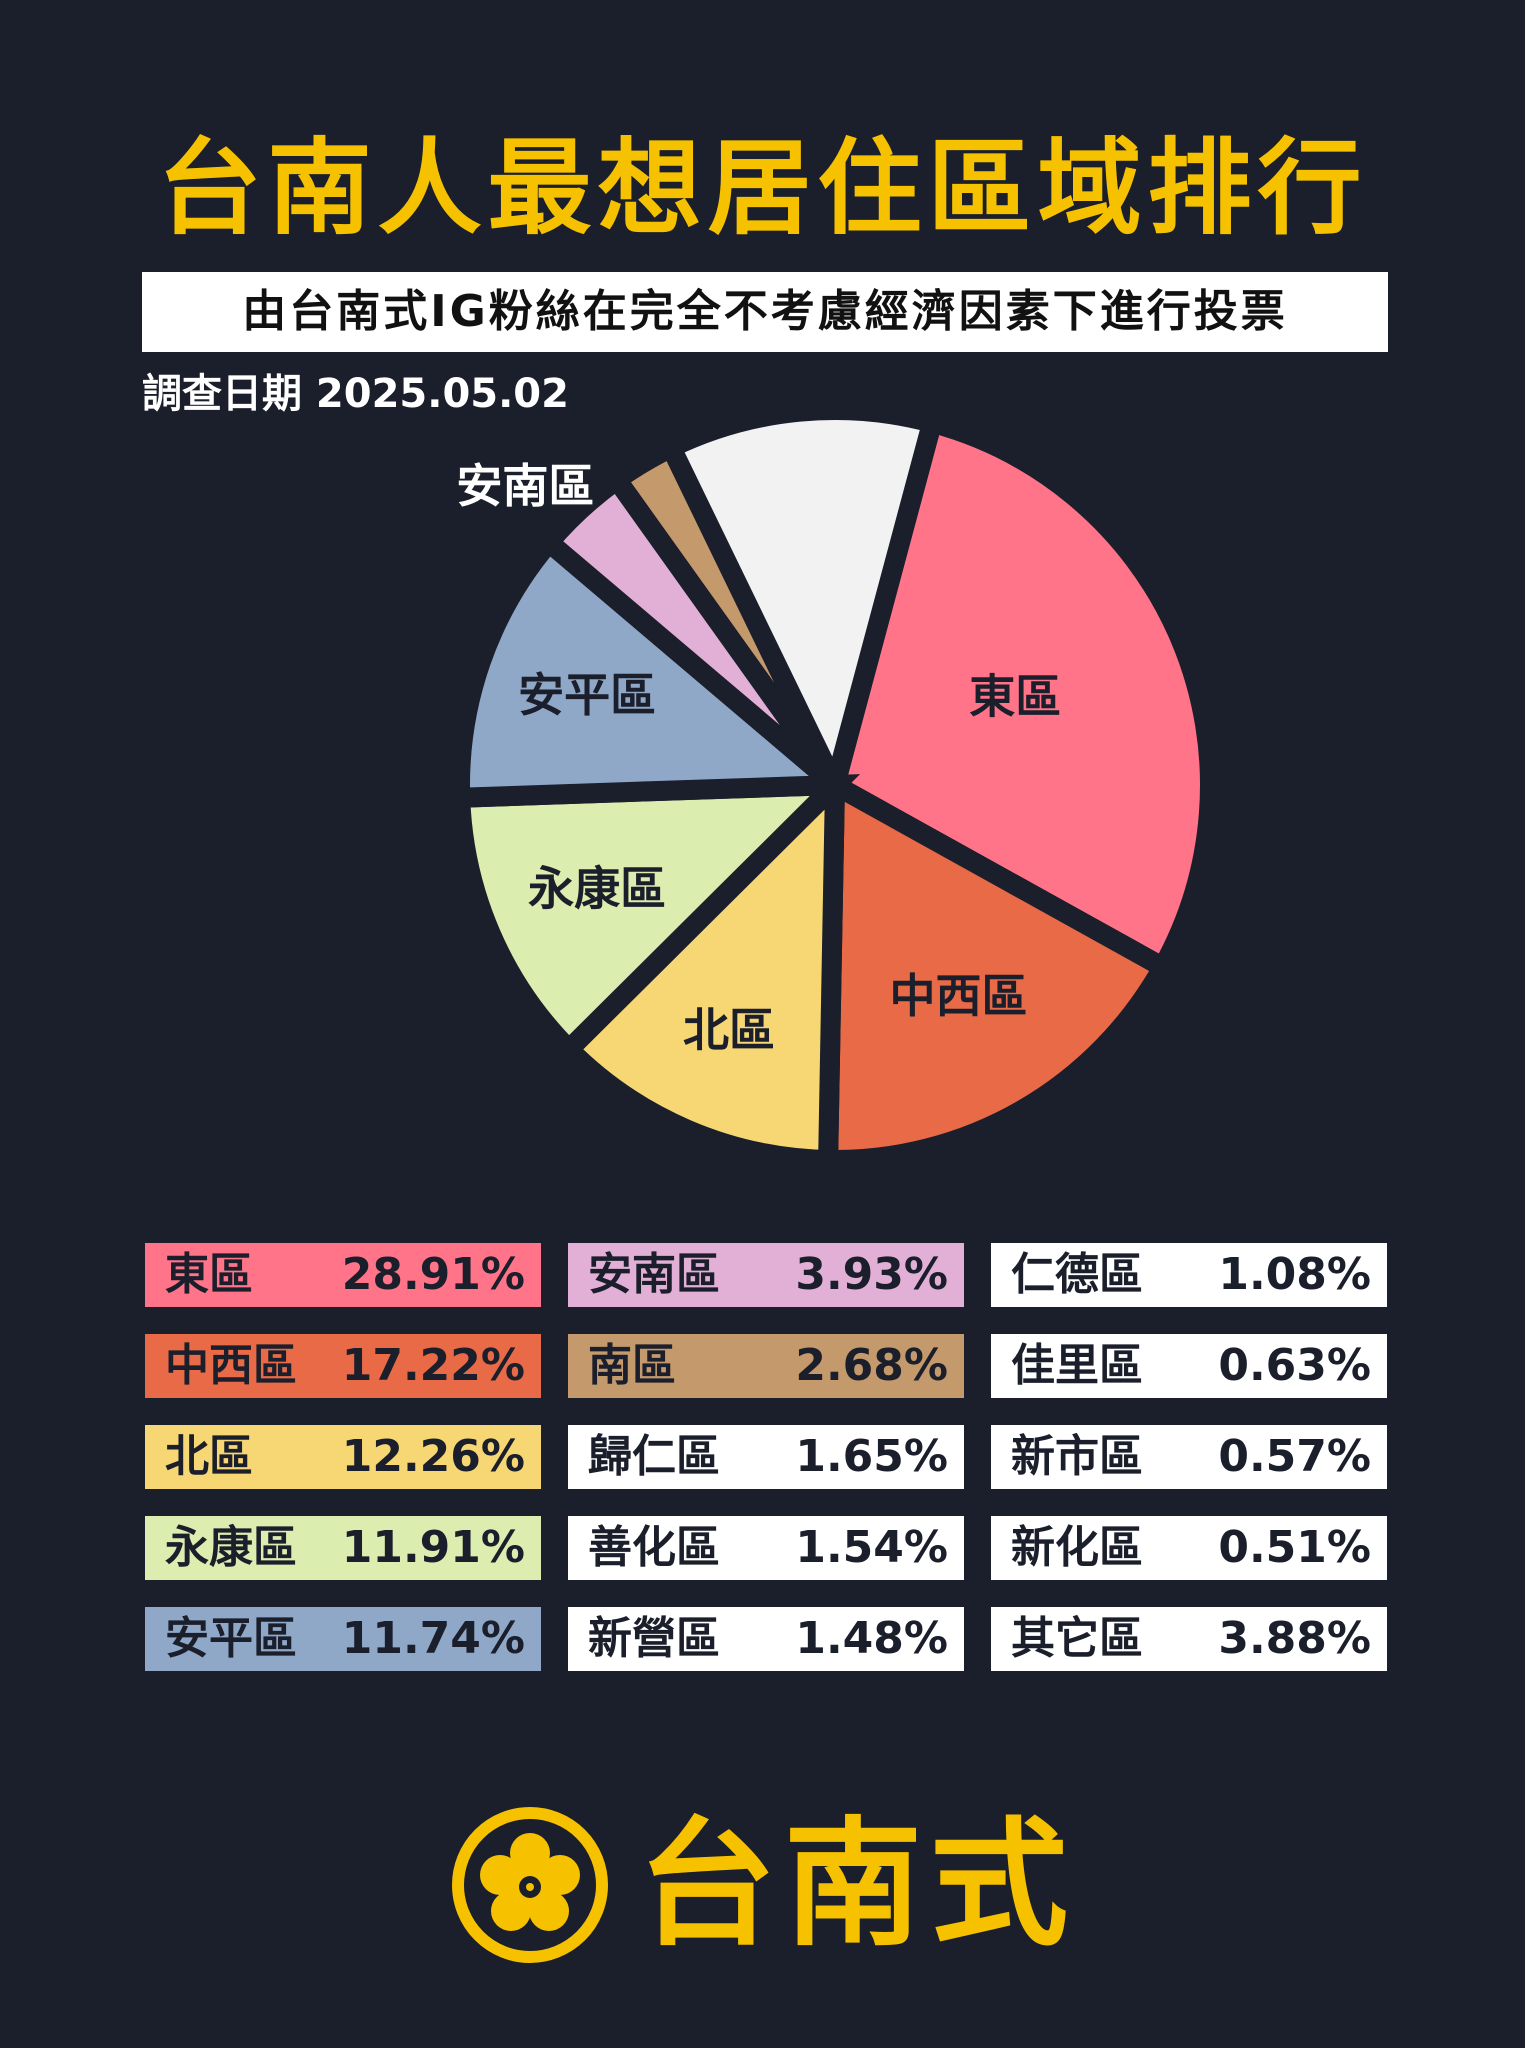 This screenshot has width=1525, height=2048. Describe the element at coordinates (433, 1365) in the screenshot. I see `legend-value: 17.22%` at that location.